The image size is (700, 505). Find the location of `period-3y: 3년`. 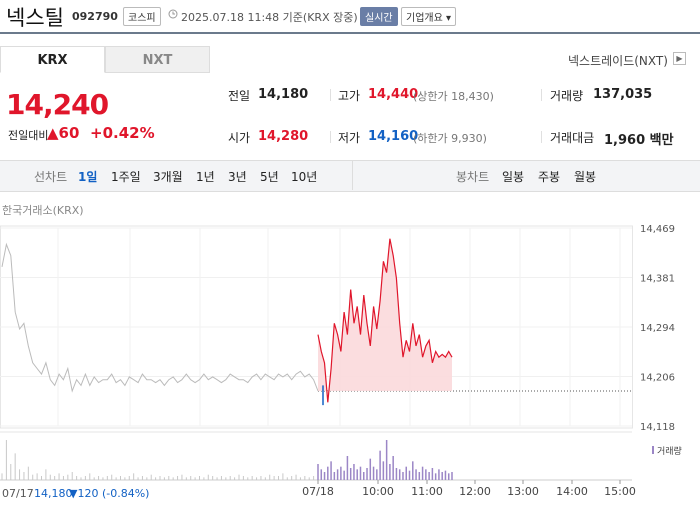

period-3y: 3년 is located at coordinates (237, 177).